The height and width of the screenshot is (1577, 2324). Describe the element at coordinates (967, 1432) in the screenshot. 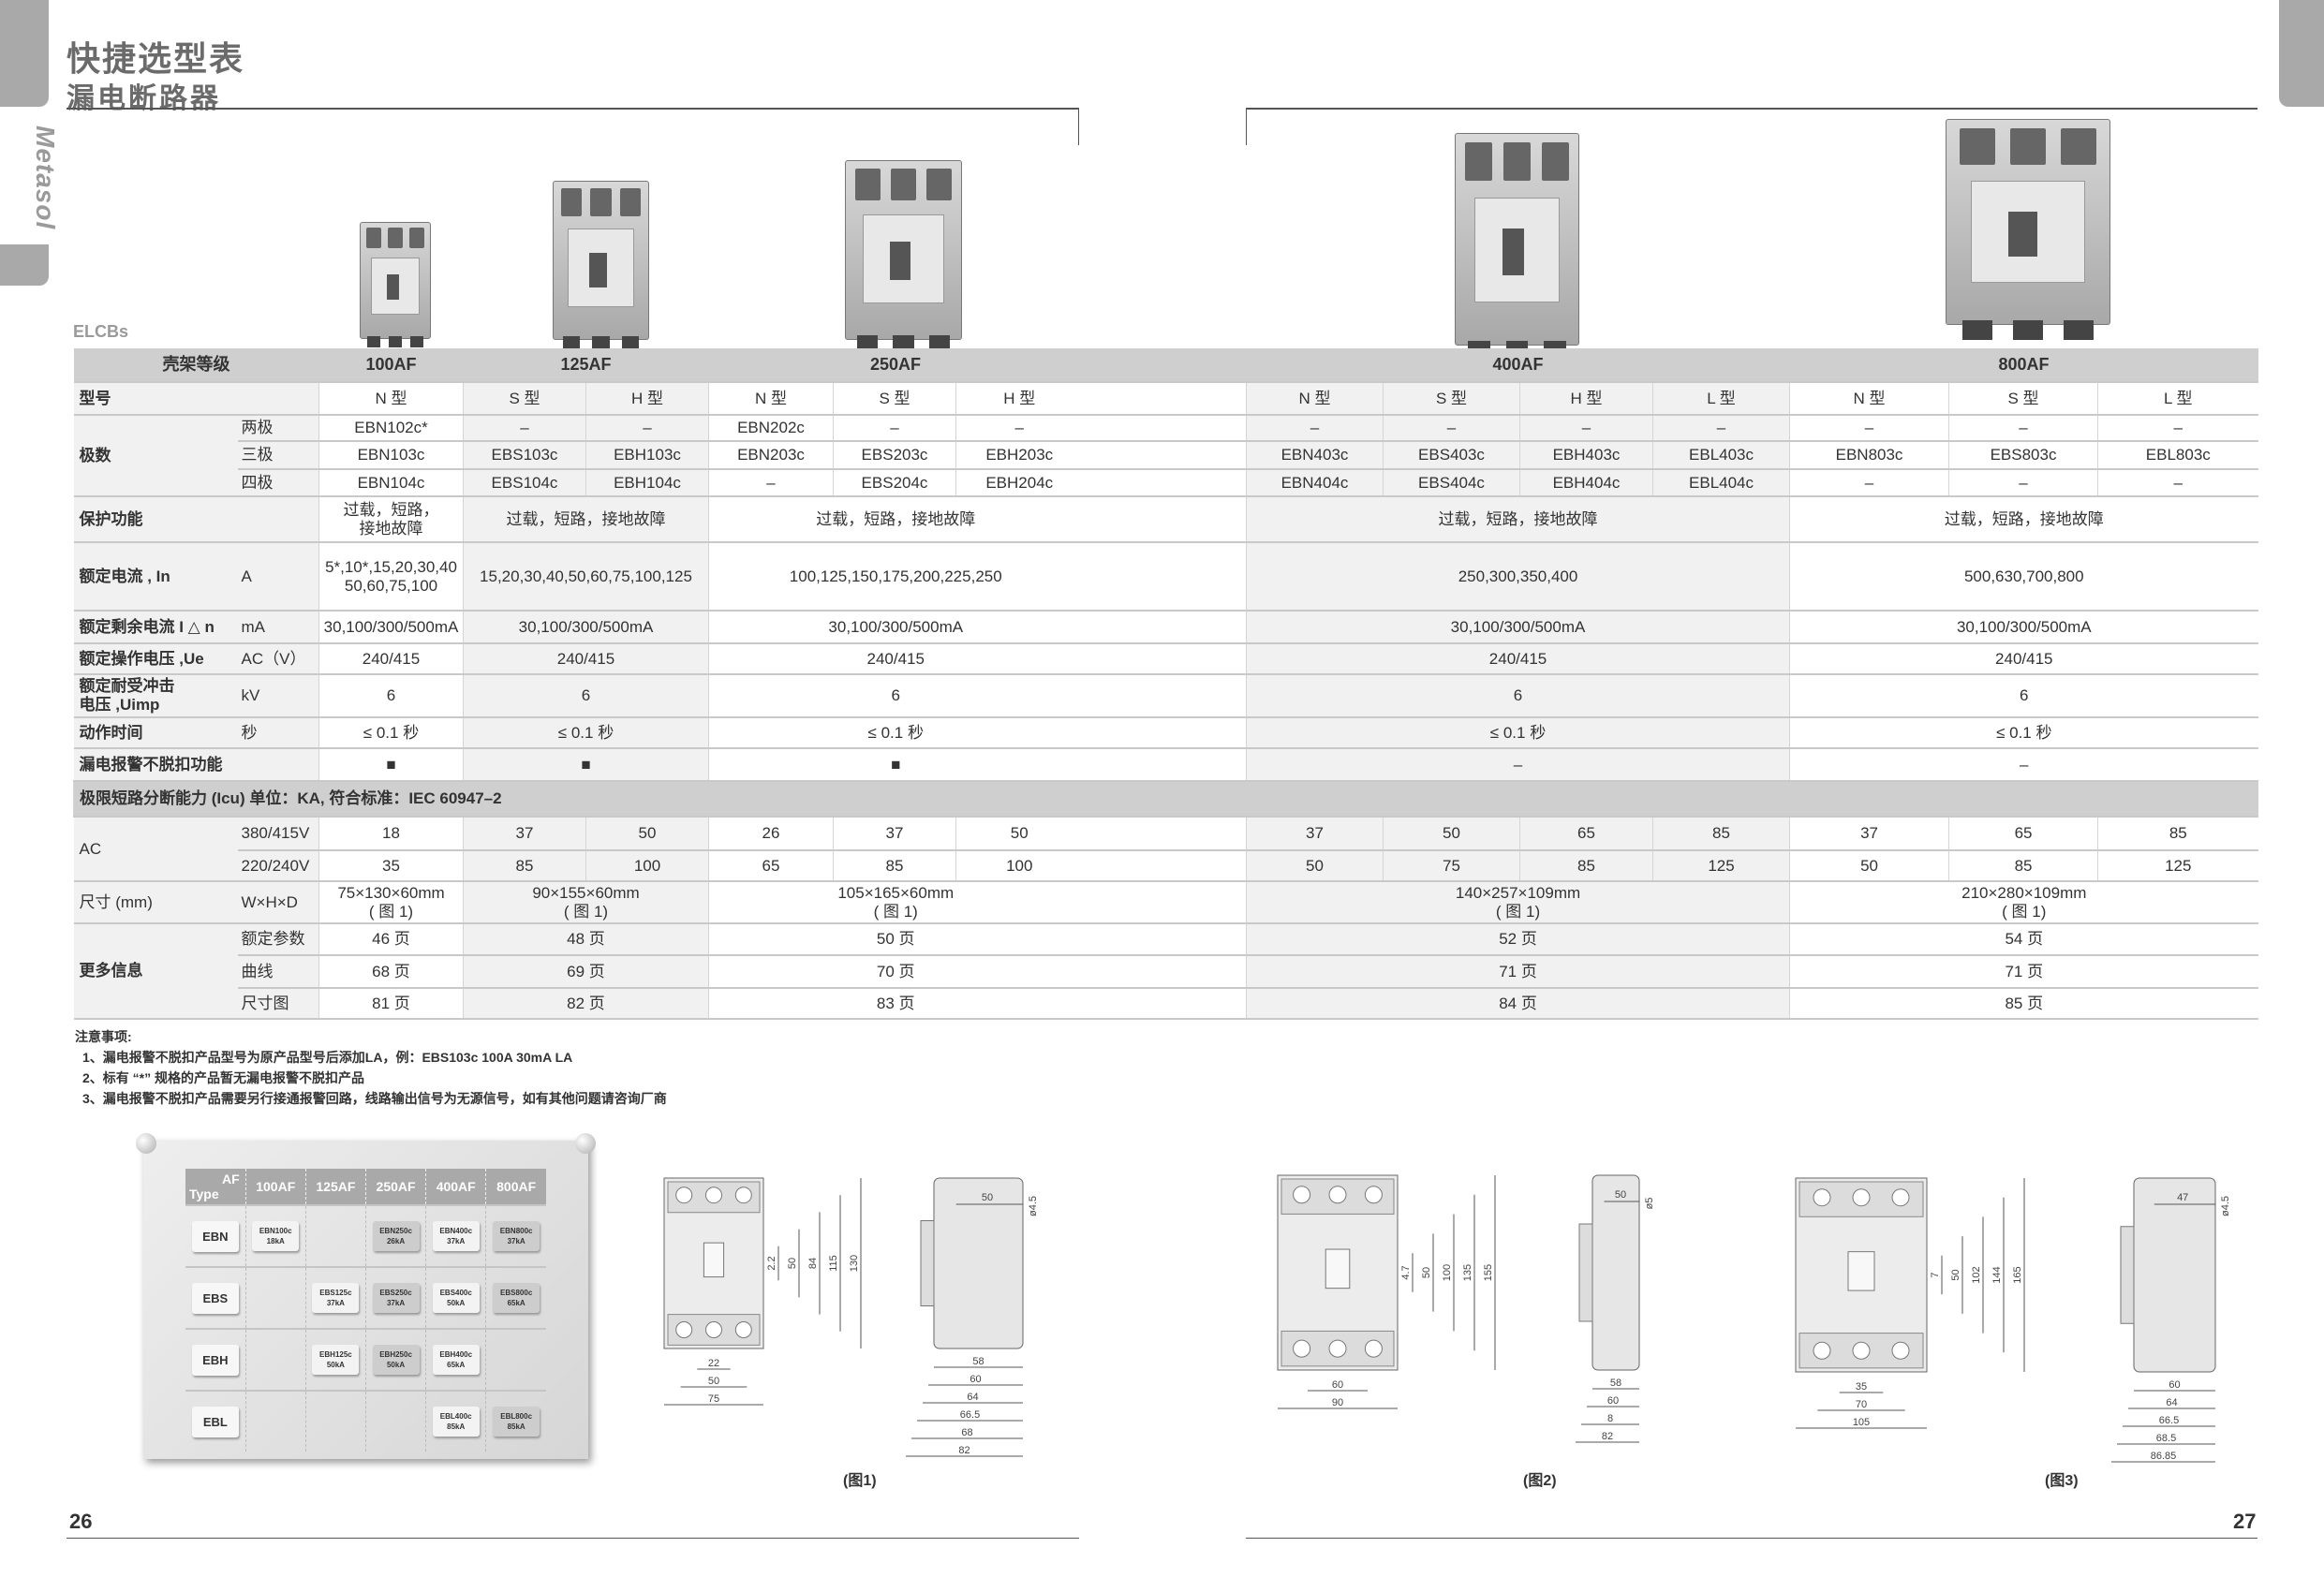

I see `dimension-label: 68` at that location.